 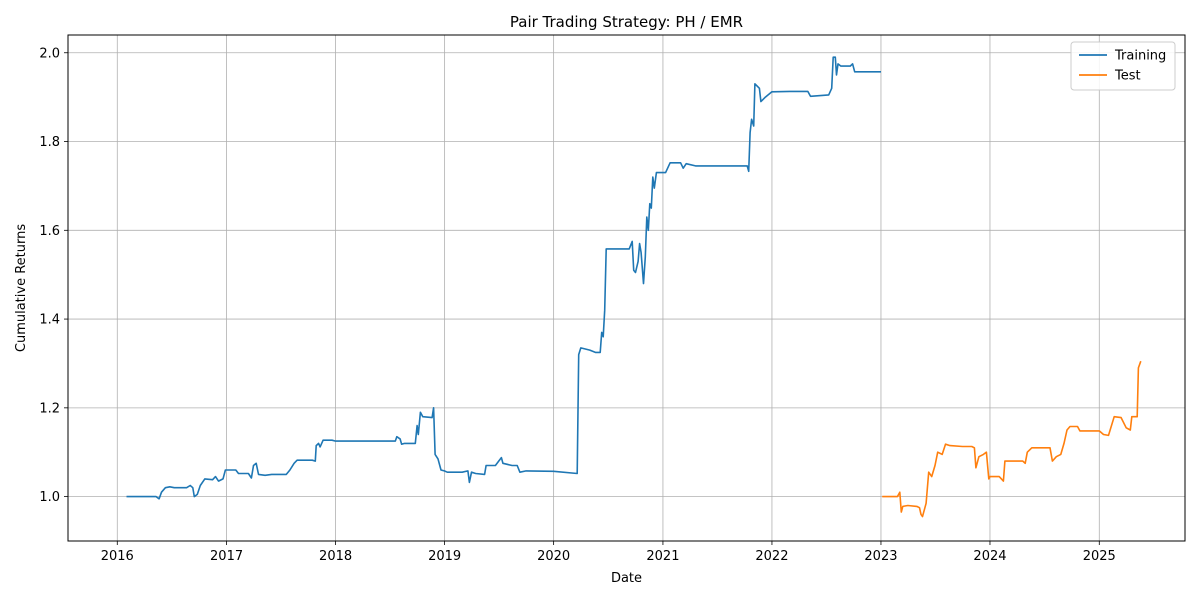 What do you see at coordinates (226, 556) in the screenshot?
I see `x-tick-label: 2017` at bounding box center [226, 556].